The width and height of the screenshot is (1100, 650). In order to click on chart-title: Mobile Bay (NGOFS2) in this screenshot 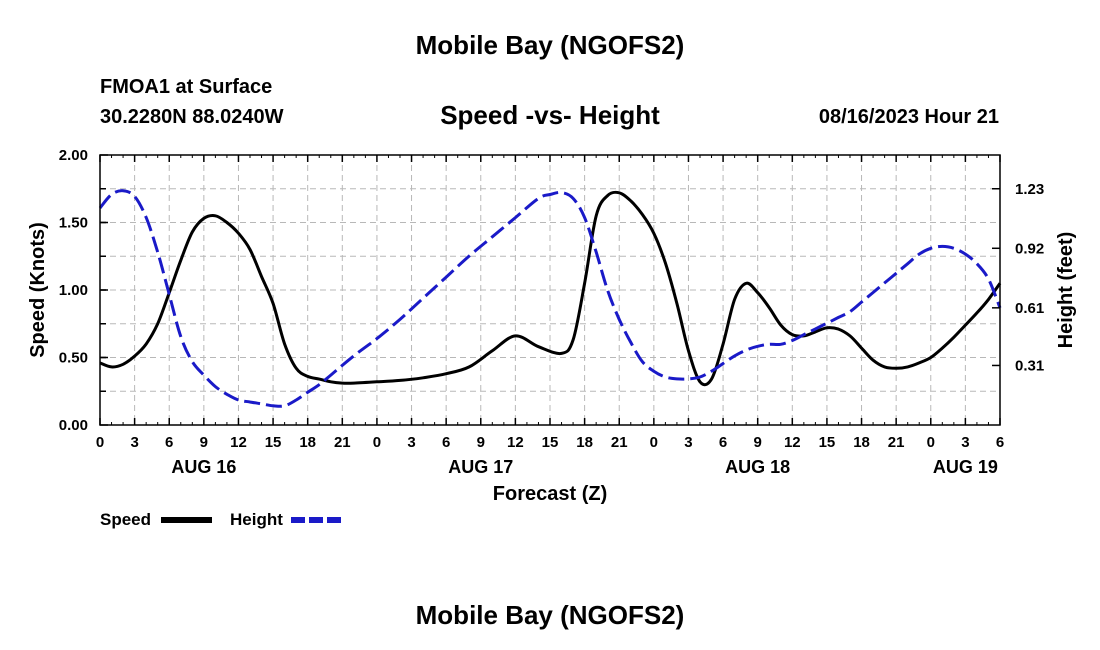, I will do `click(550, 45)`.